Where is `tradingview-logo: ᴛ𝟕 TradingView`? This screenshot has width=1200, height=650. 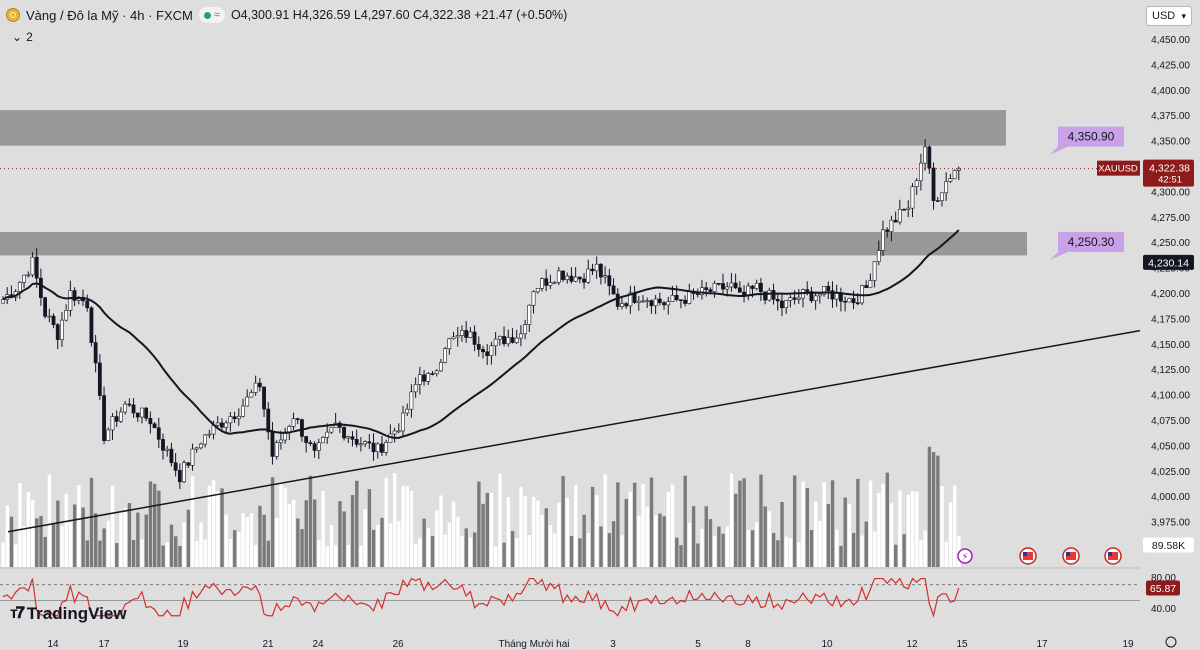
tradingview-logo: ᴛ𝟕 TradingView is located at coordinates (68, 614).